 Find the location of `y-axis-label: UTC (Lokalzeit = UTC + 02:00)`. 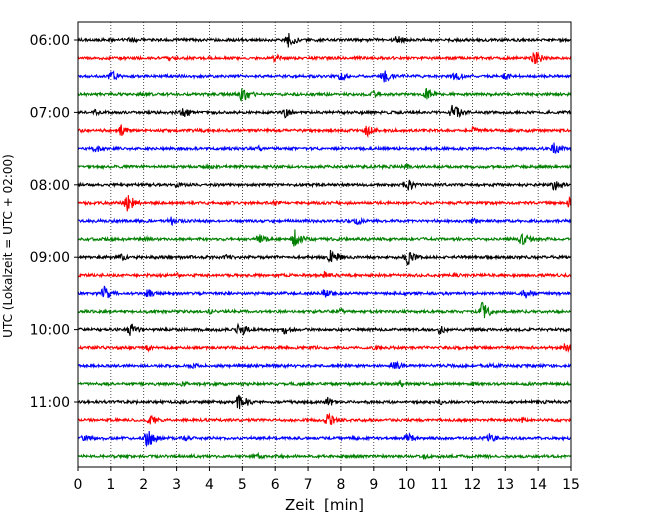

y-axis-label: UTC (Lokalzeit = UTC + 02:00) is located at coordinates (8, 246).